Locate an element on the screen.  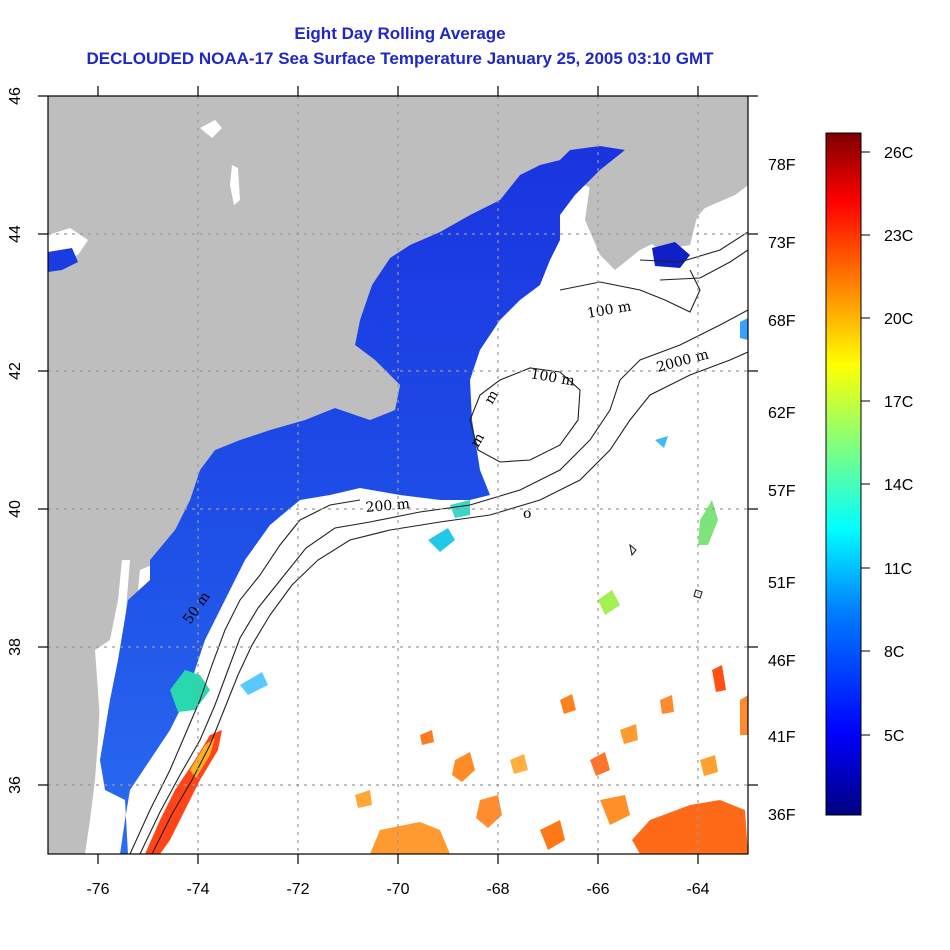
celsius-label: 17C is located at coordinates (898, 402).